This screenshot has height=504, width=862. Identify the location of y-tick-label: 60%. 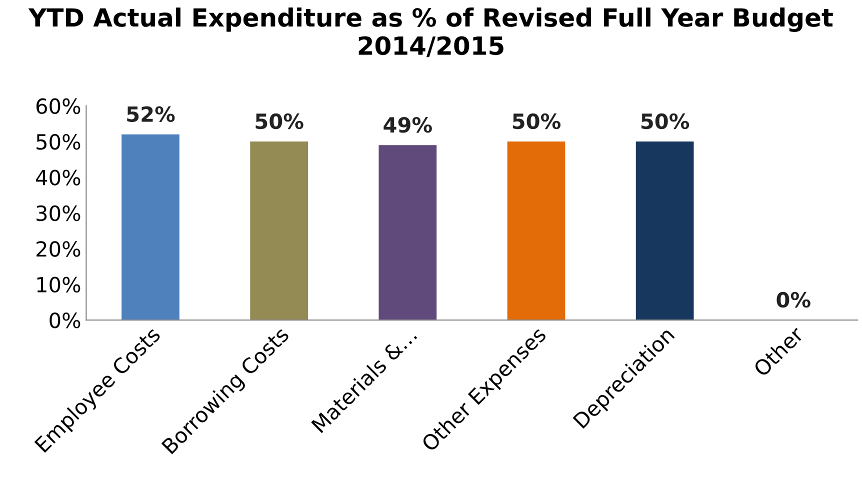
(58, 106).